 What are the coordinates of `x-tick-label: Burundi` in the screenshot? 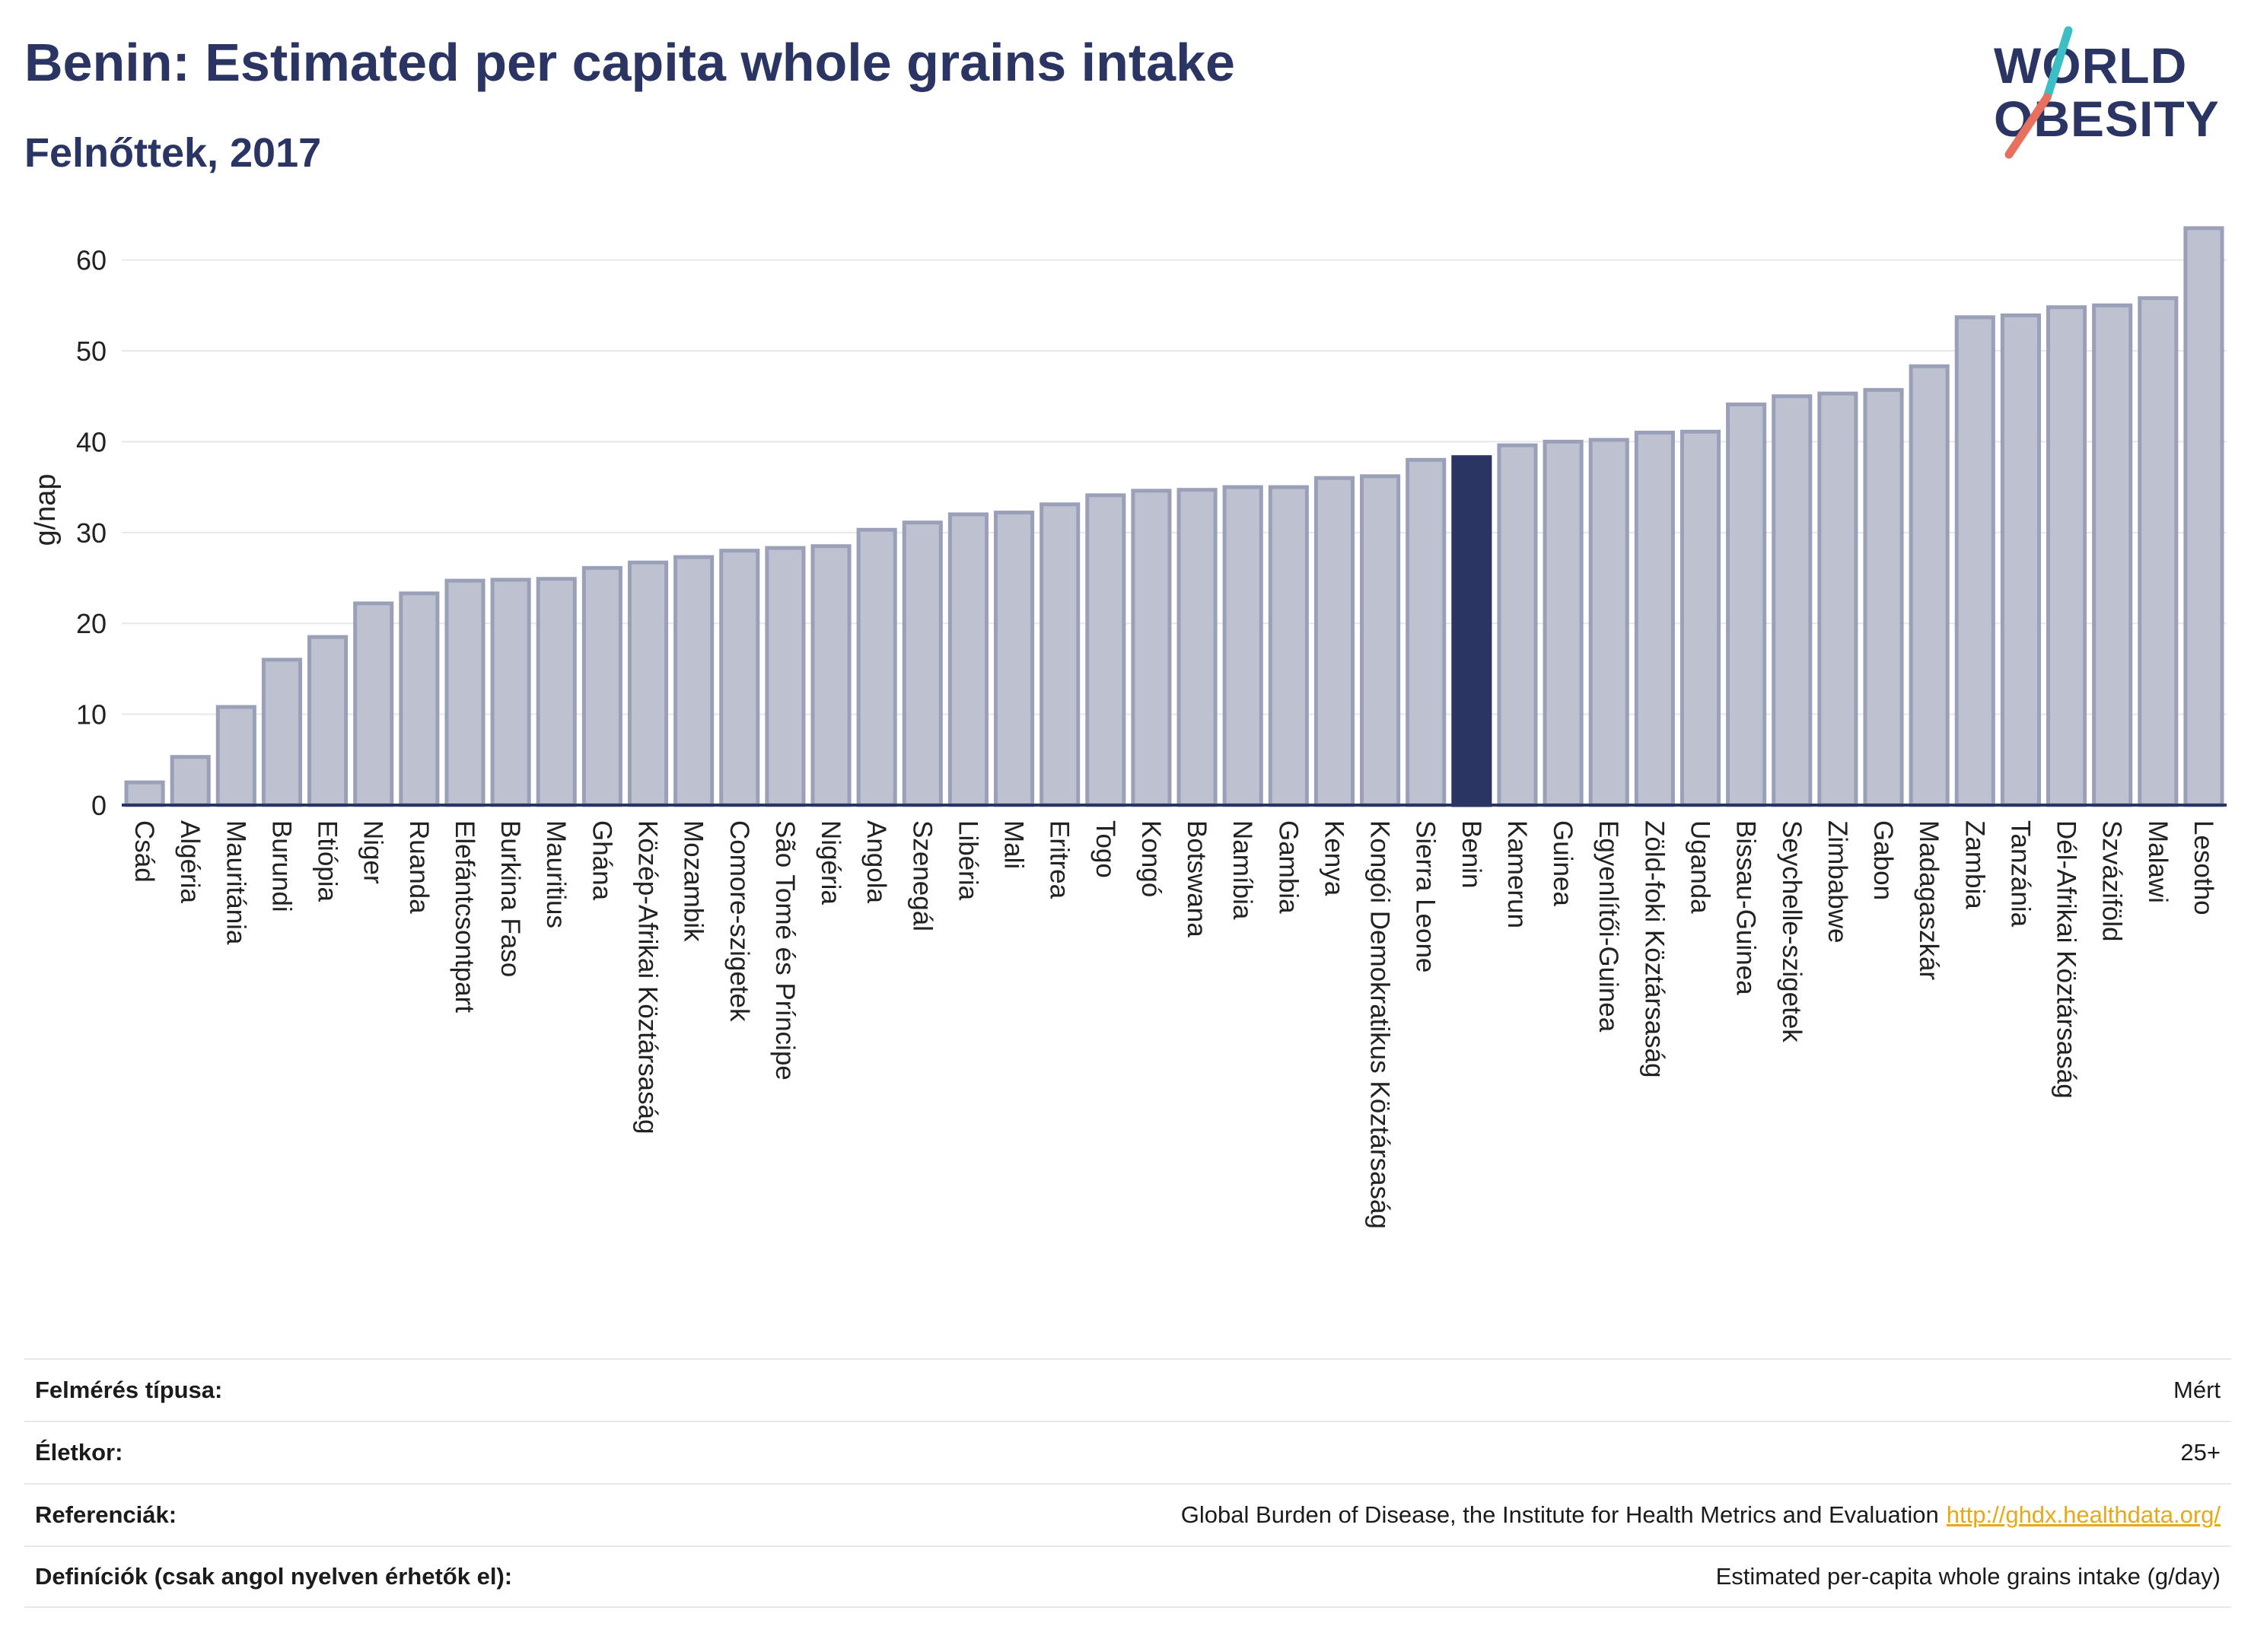 It's located at (281, 866).